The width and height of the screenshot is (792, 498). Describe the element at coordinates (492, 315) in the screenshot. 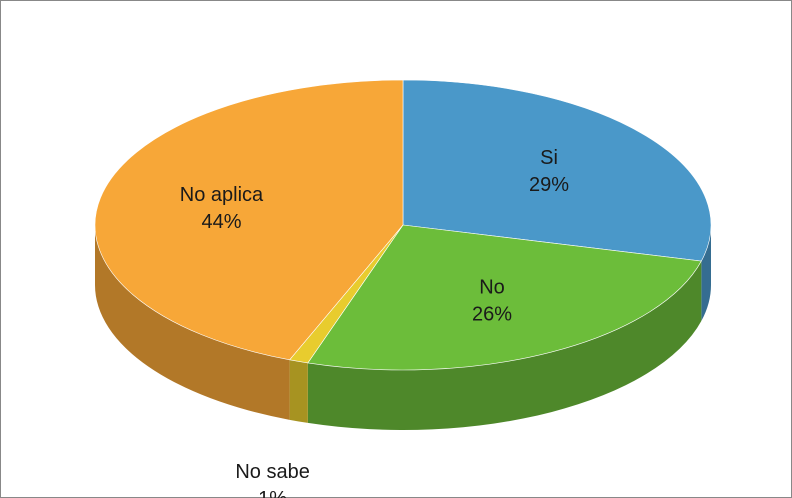

I see `slice-value-label: 26%` at that location.